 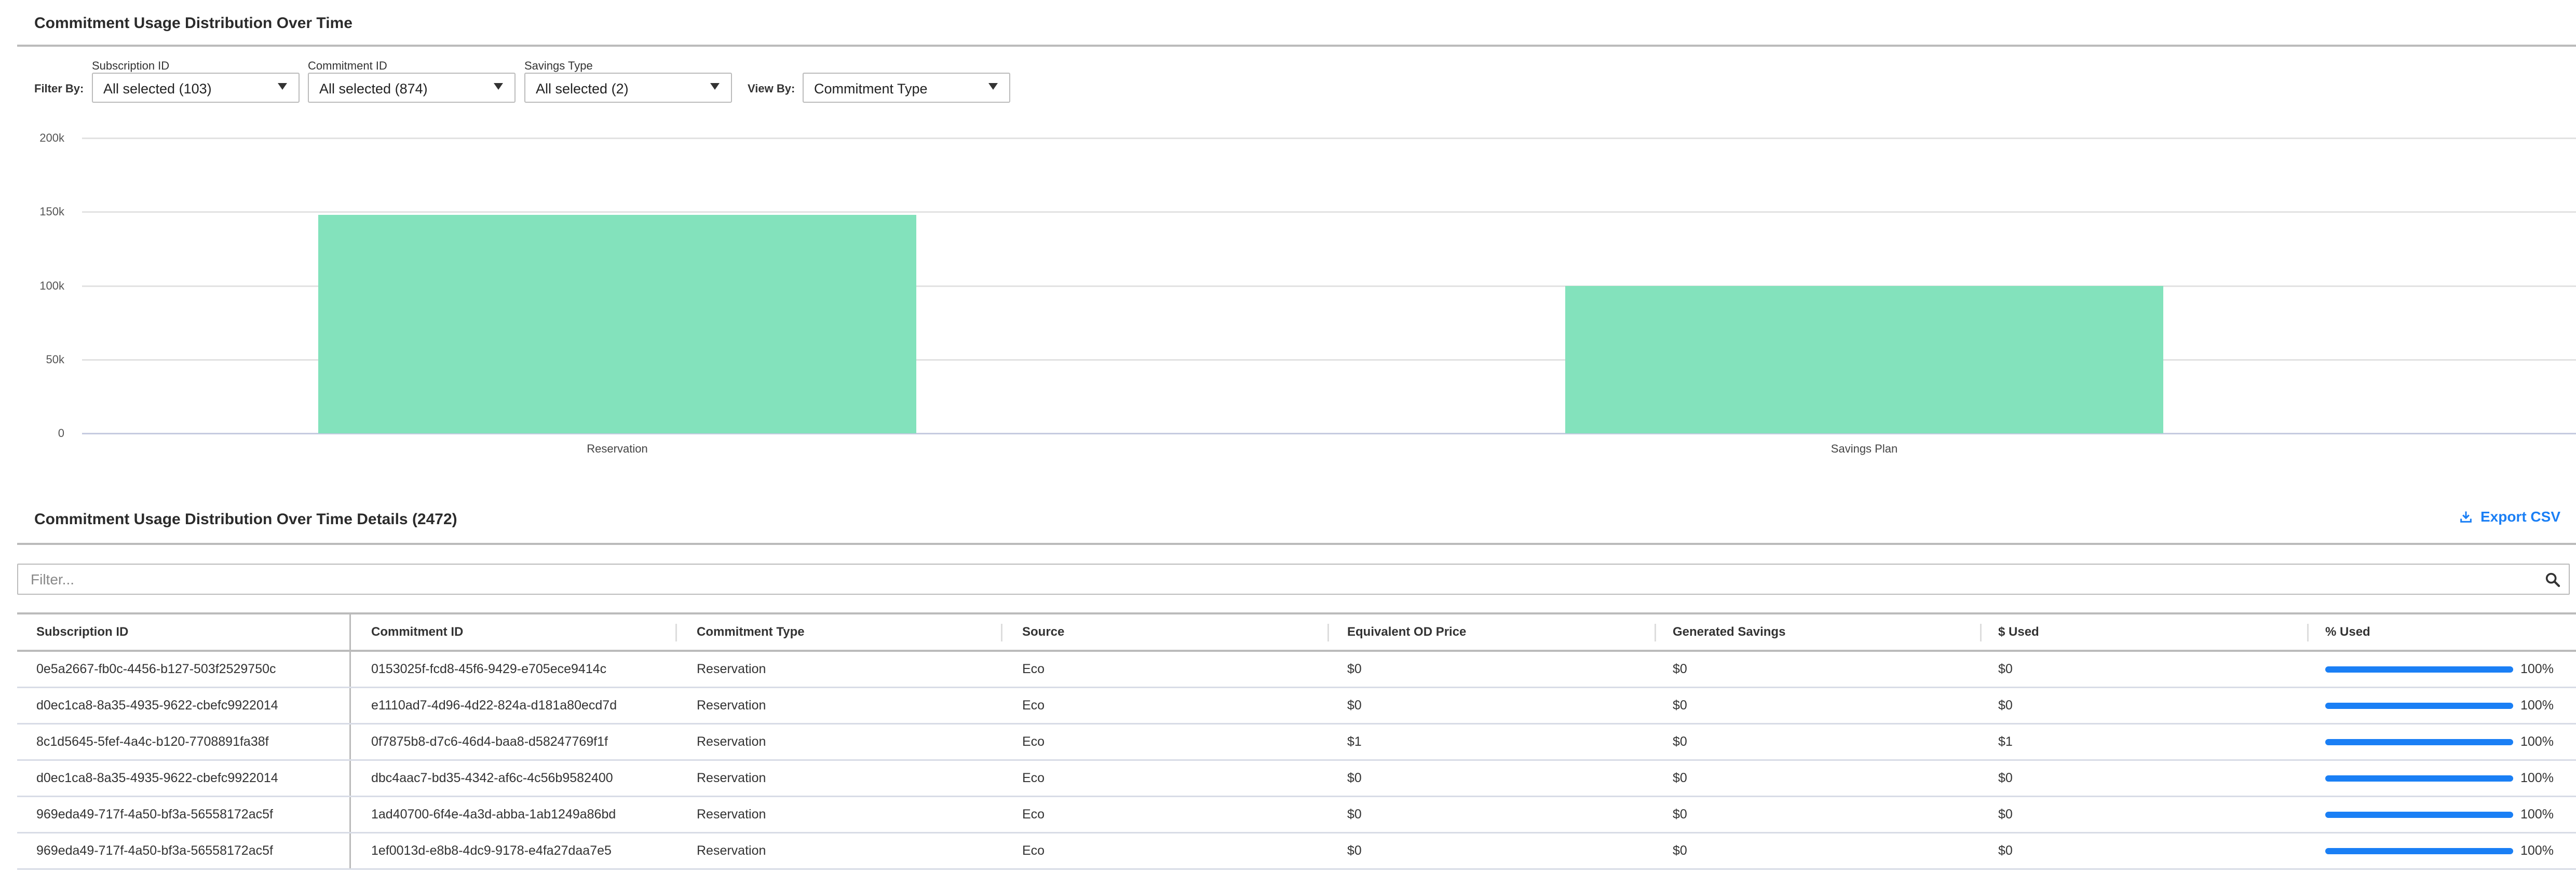 What do you see at coordinates (751, 632) in the screenshot?
I see `column-header: Commitment Type` at bounding box center [751, 632].